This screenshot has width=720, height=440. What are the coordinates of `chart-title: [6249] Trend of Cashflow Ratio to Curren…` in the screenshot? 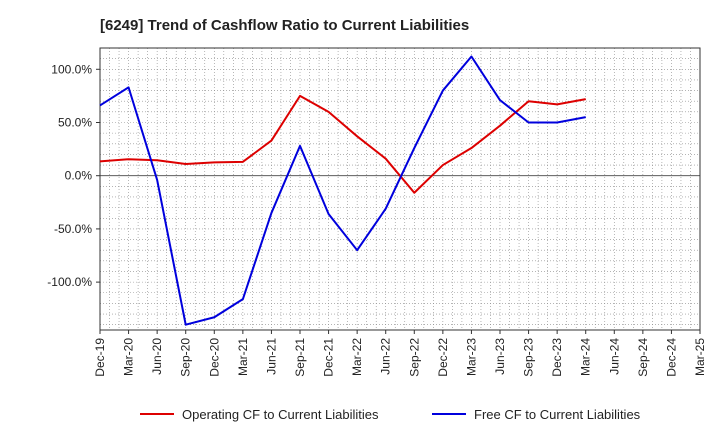 It's located at (284, 25).